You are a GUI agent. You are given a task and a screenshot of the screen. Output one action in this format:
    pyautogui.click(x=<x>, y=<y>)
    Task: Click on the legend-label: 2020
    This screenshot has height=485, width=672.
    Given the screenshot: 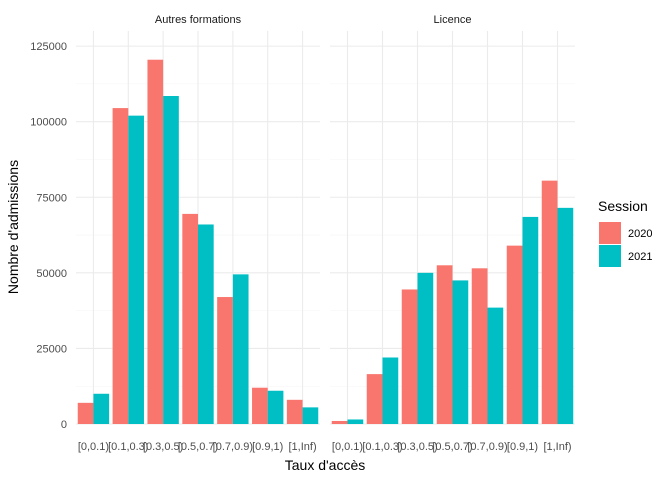 What is the action you would take?
    pyautogui.click(x=640, y=234)
    